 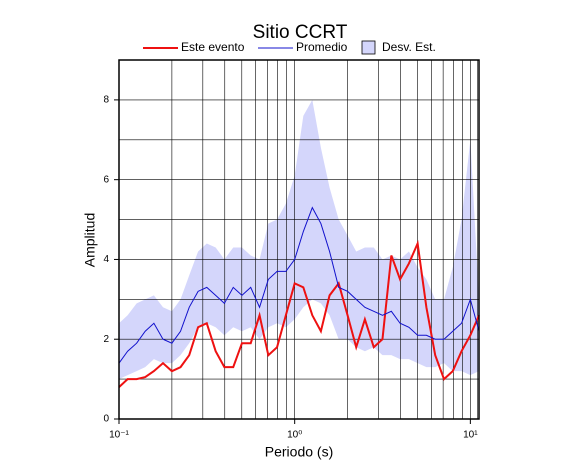 What do you see at coordinates (294, 435) in the screenshot?
I see `x-tick-label: 10⁰` at bounding box center [294, 435].